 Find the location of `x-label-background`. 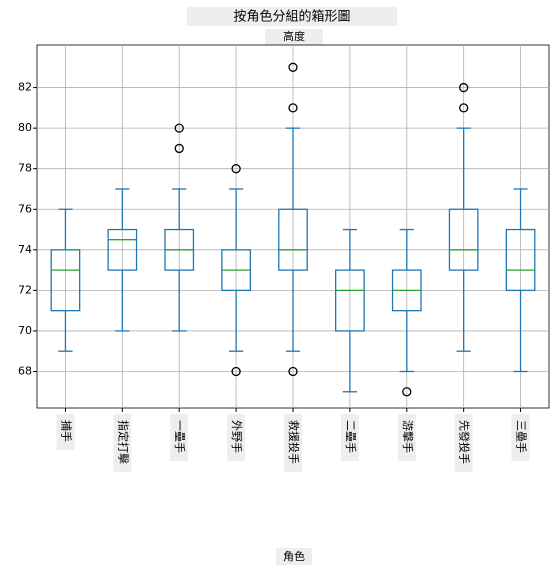

x-label-background is located at coordinates (294, 556).